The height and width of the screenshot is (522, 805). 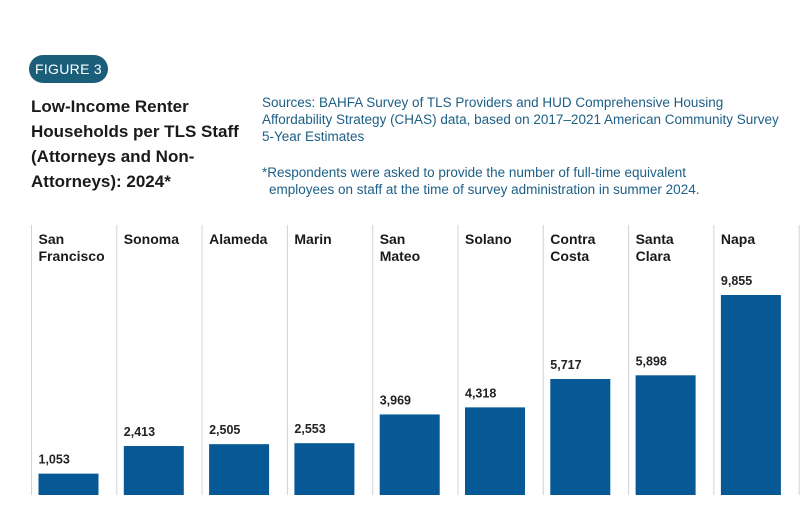 What do you see at coordinates (52, 239) in the screenshot?
I see `category-label-0-line-0: San` at bounding box center [52, 239].